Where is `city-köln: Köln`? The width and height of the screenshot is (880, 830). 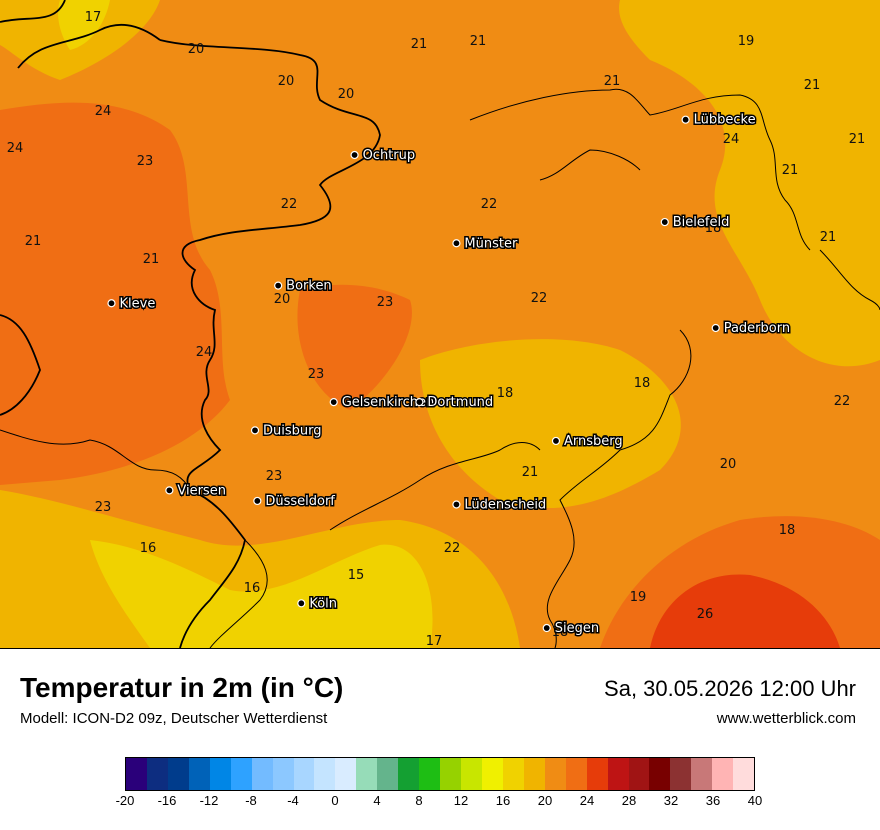 city-köln: Köln is located at coordinates (318, 604).